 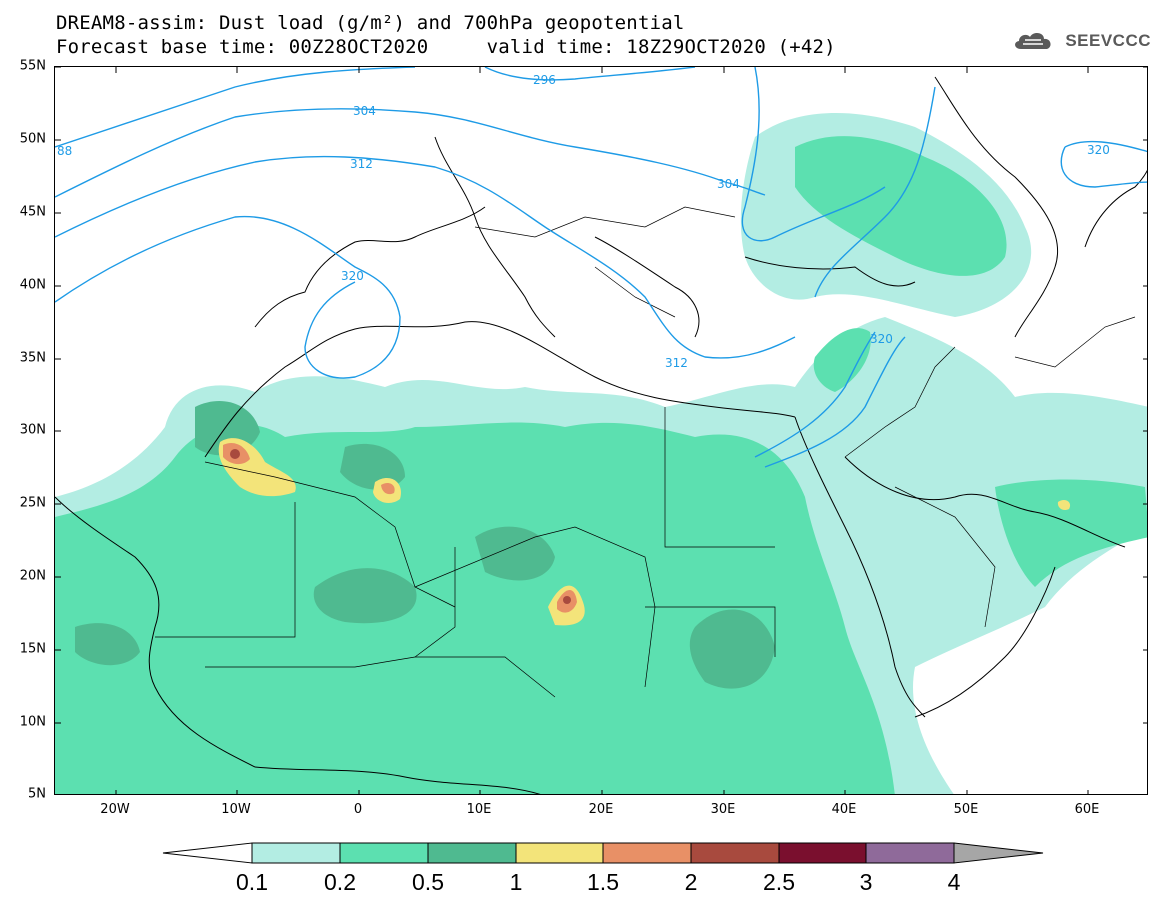 I want to click on lat-tick-label: 50N, so click(x=32, y=139).